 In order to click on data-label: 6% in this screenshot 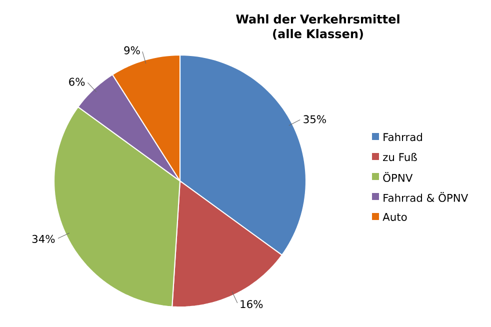, I will do `click(77, 82)`.